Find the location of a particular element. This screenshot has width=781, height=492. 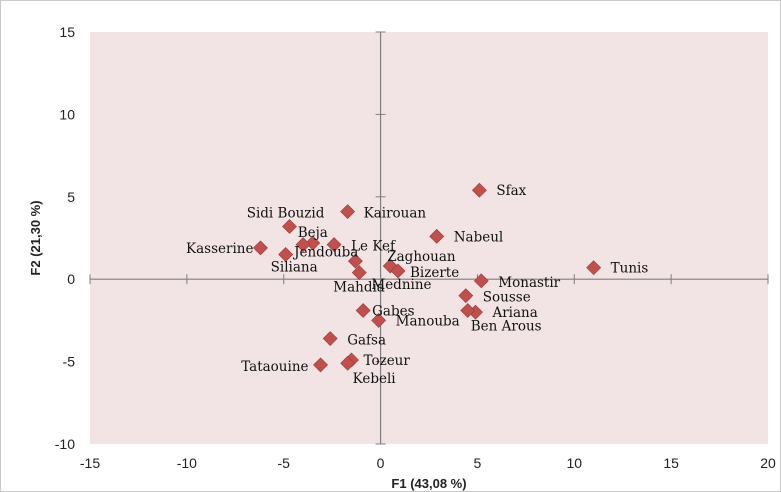

point-label: Gafsa is located at coordinates (366, 341).